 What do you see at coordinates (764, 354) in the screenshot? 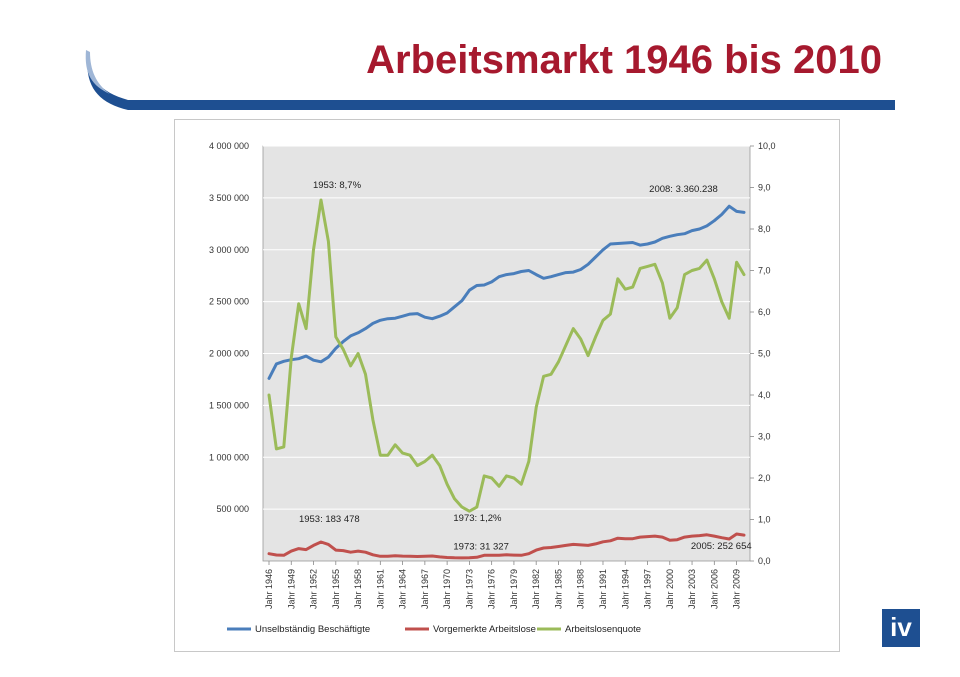
I see `y-right-tick-label: 5,0` at bounding box center [764, 354].